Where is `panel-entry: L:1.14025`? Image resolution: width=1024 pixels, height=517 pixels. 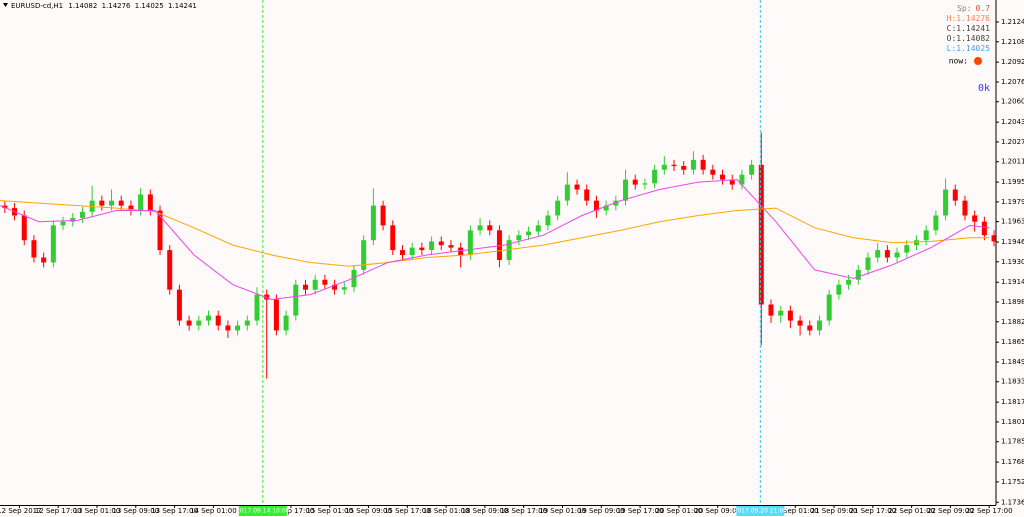 panel-entry: L:1.14025 is located at coordinates (969, 48).